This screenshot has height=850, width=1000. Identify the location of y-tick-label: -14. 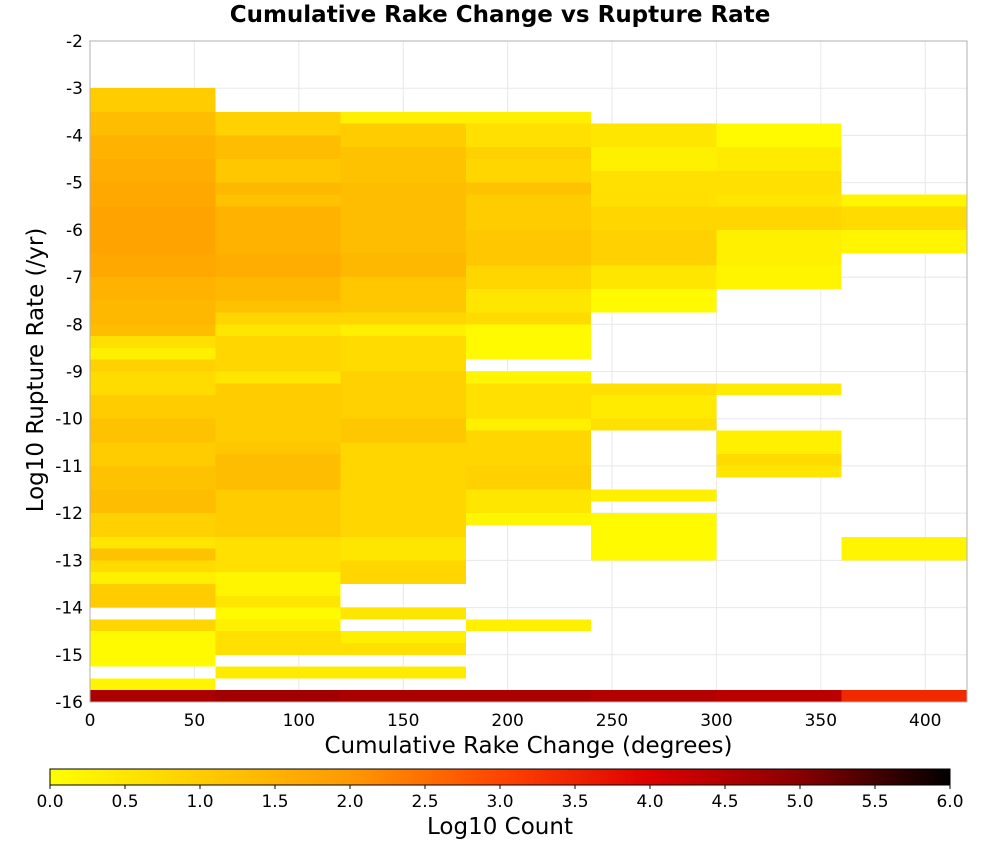
(69, 609).